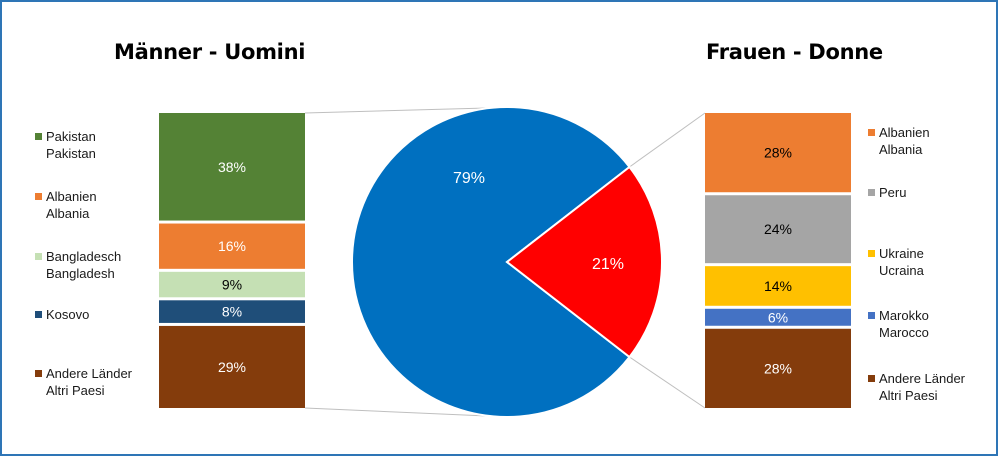  I want to click on connector-line-left-top, so click(396, 110).